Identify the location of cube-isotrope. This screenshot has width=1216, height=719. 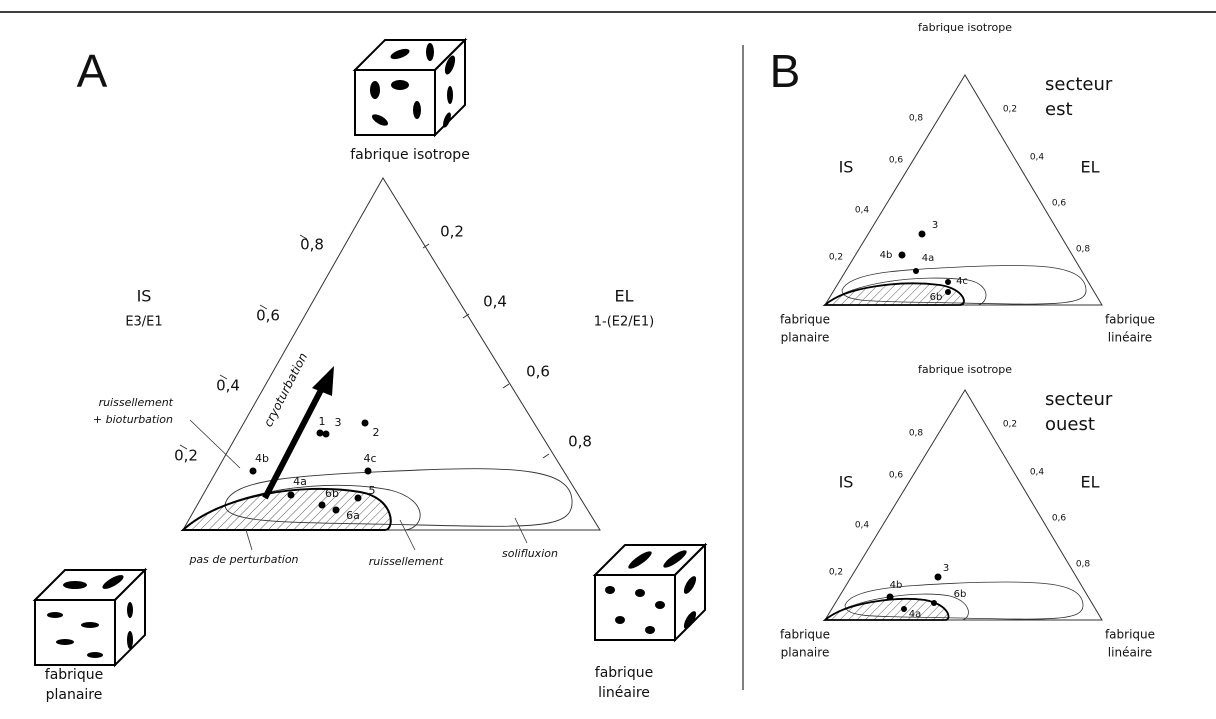
(410, 87).